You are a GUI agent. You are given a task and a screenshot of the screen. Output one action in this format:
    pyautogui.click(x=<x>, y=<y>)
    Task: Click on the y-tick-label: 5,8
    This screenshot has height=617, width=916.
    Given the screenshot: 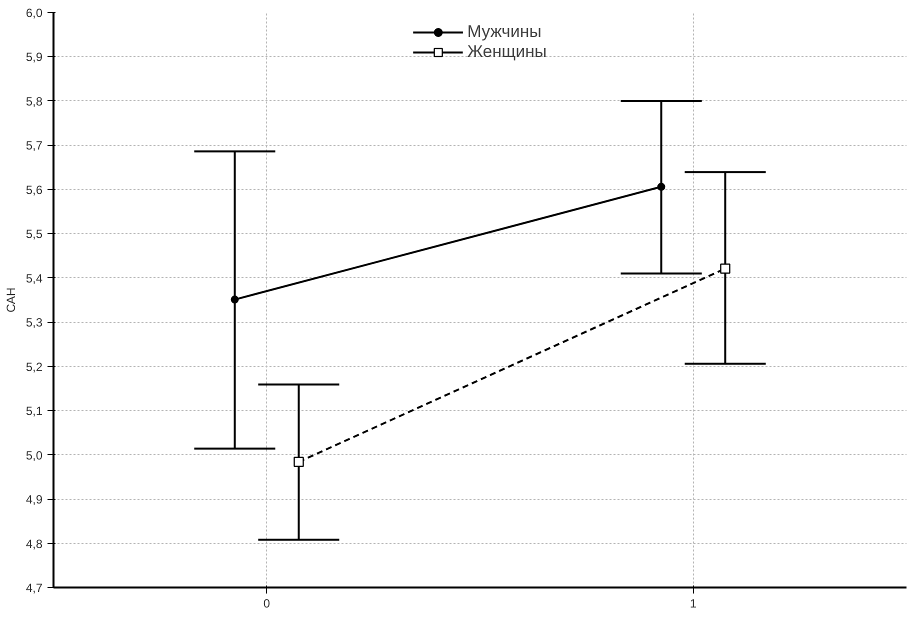 What is the action you would take?
    pyautogui.click(x=34, y=101)
    